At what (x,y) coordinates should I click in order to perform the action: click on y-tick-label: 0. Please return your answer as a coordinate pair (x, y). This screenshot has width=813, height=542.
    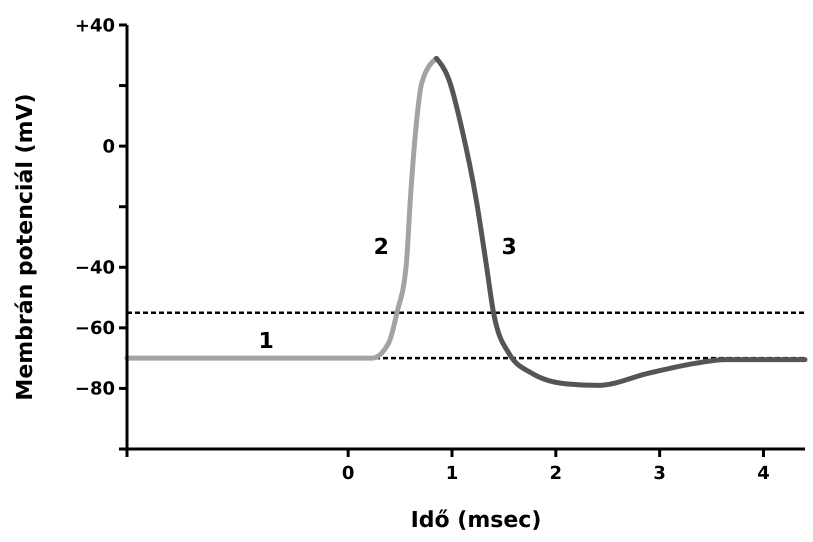
    Looking at the image, I should click on (108, 147).